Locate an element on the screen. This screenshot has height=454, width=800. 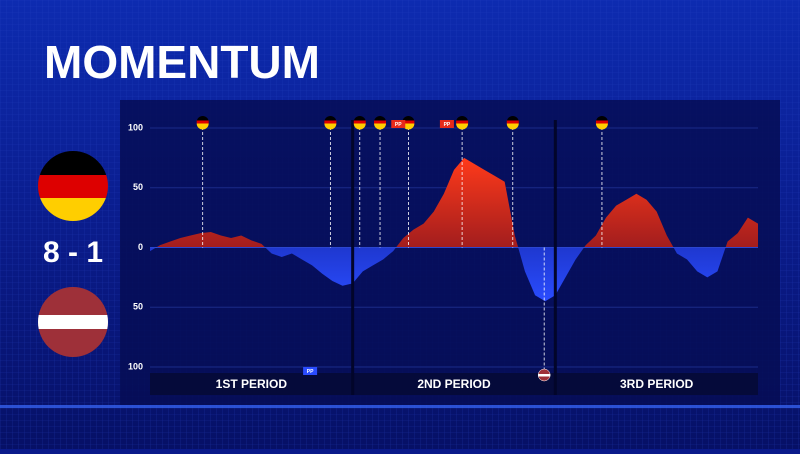
glow-line is located at coordinates (400, 406).